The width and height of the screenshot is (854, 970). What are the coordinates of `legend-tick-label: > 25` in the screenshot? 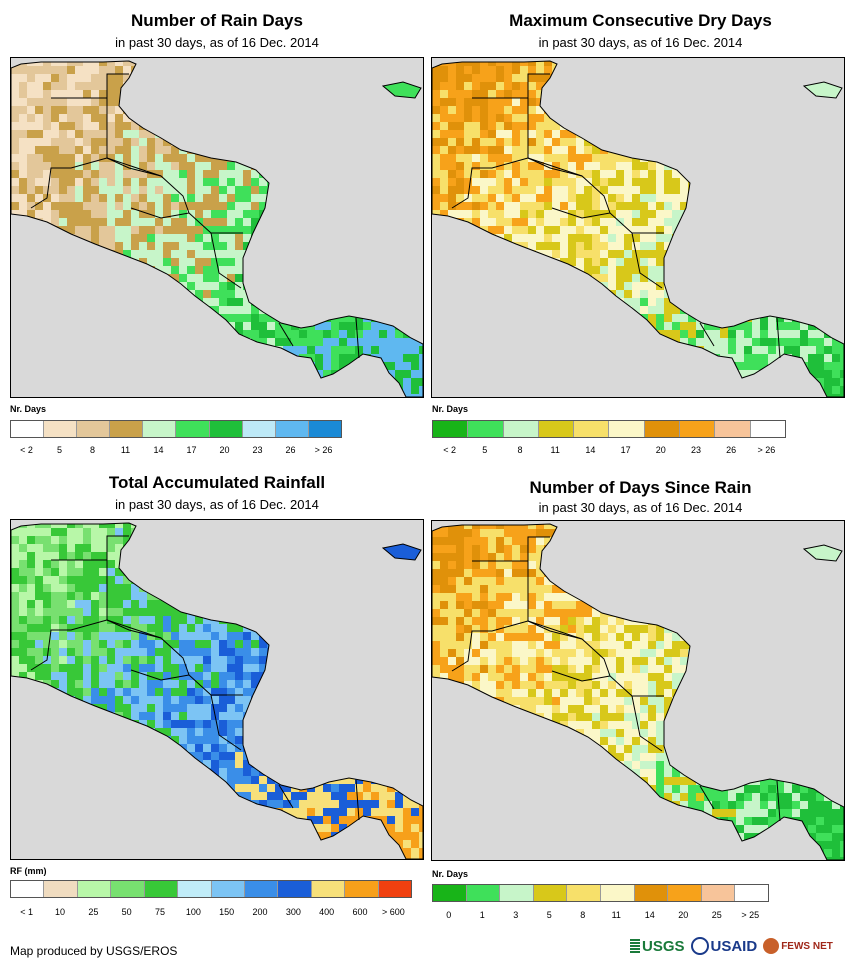 It's located at (750, 915).